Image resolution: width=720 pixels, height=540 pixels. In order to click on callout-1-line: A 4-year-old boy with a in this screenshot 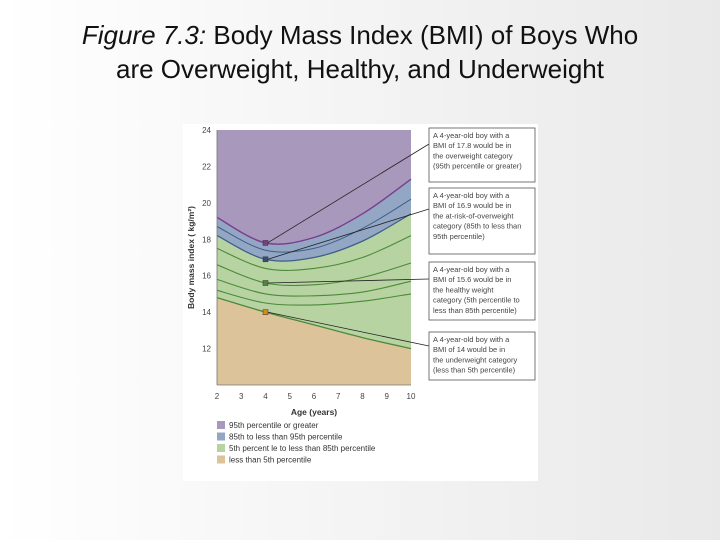, I will do `click(471, 135)`.